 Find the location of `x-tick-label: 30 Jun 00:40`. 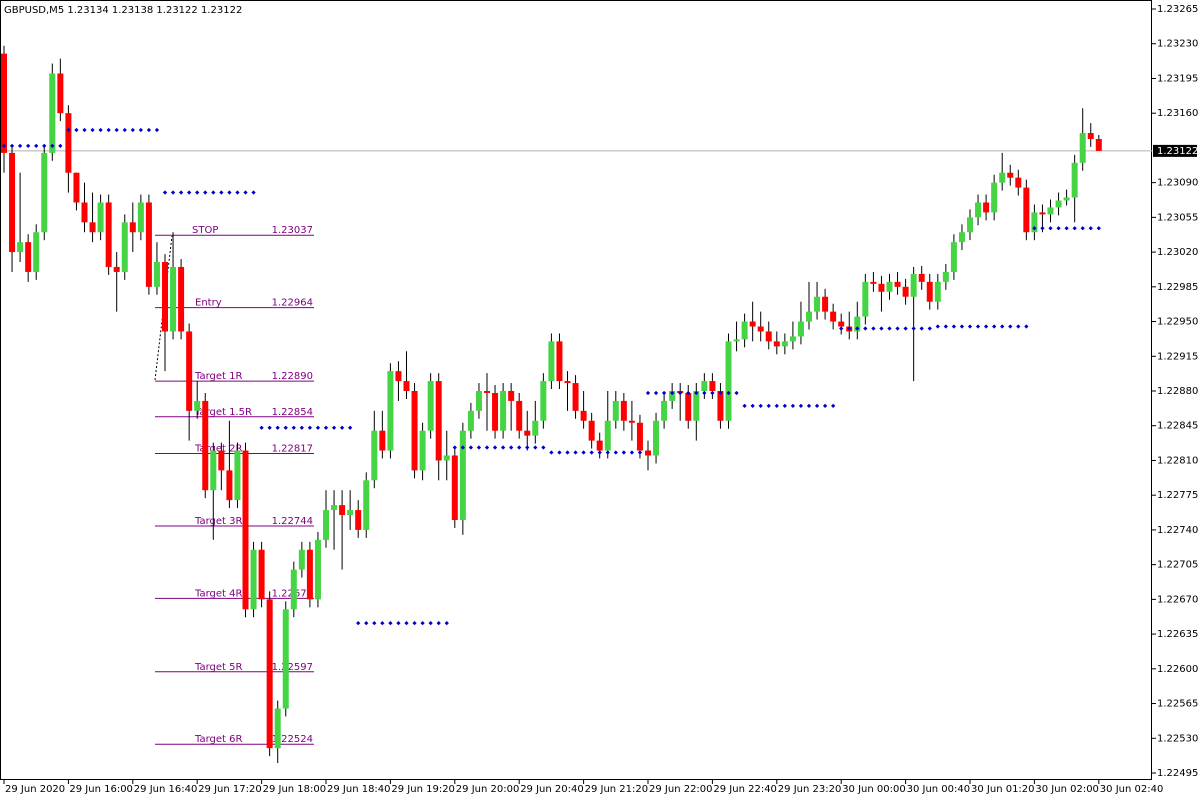

x-tick-label: 30 Jun 00:40 is located at coordinates (939, 789).